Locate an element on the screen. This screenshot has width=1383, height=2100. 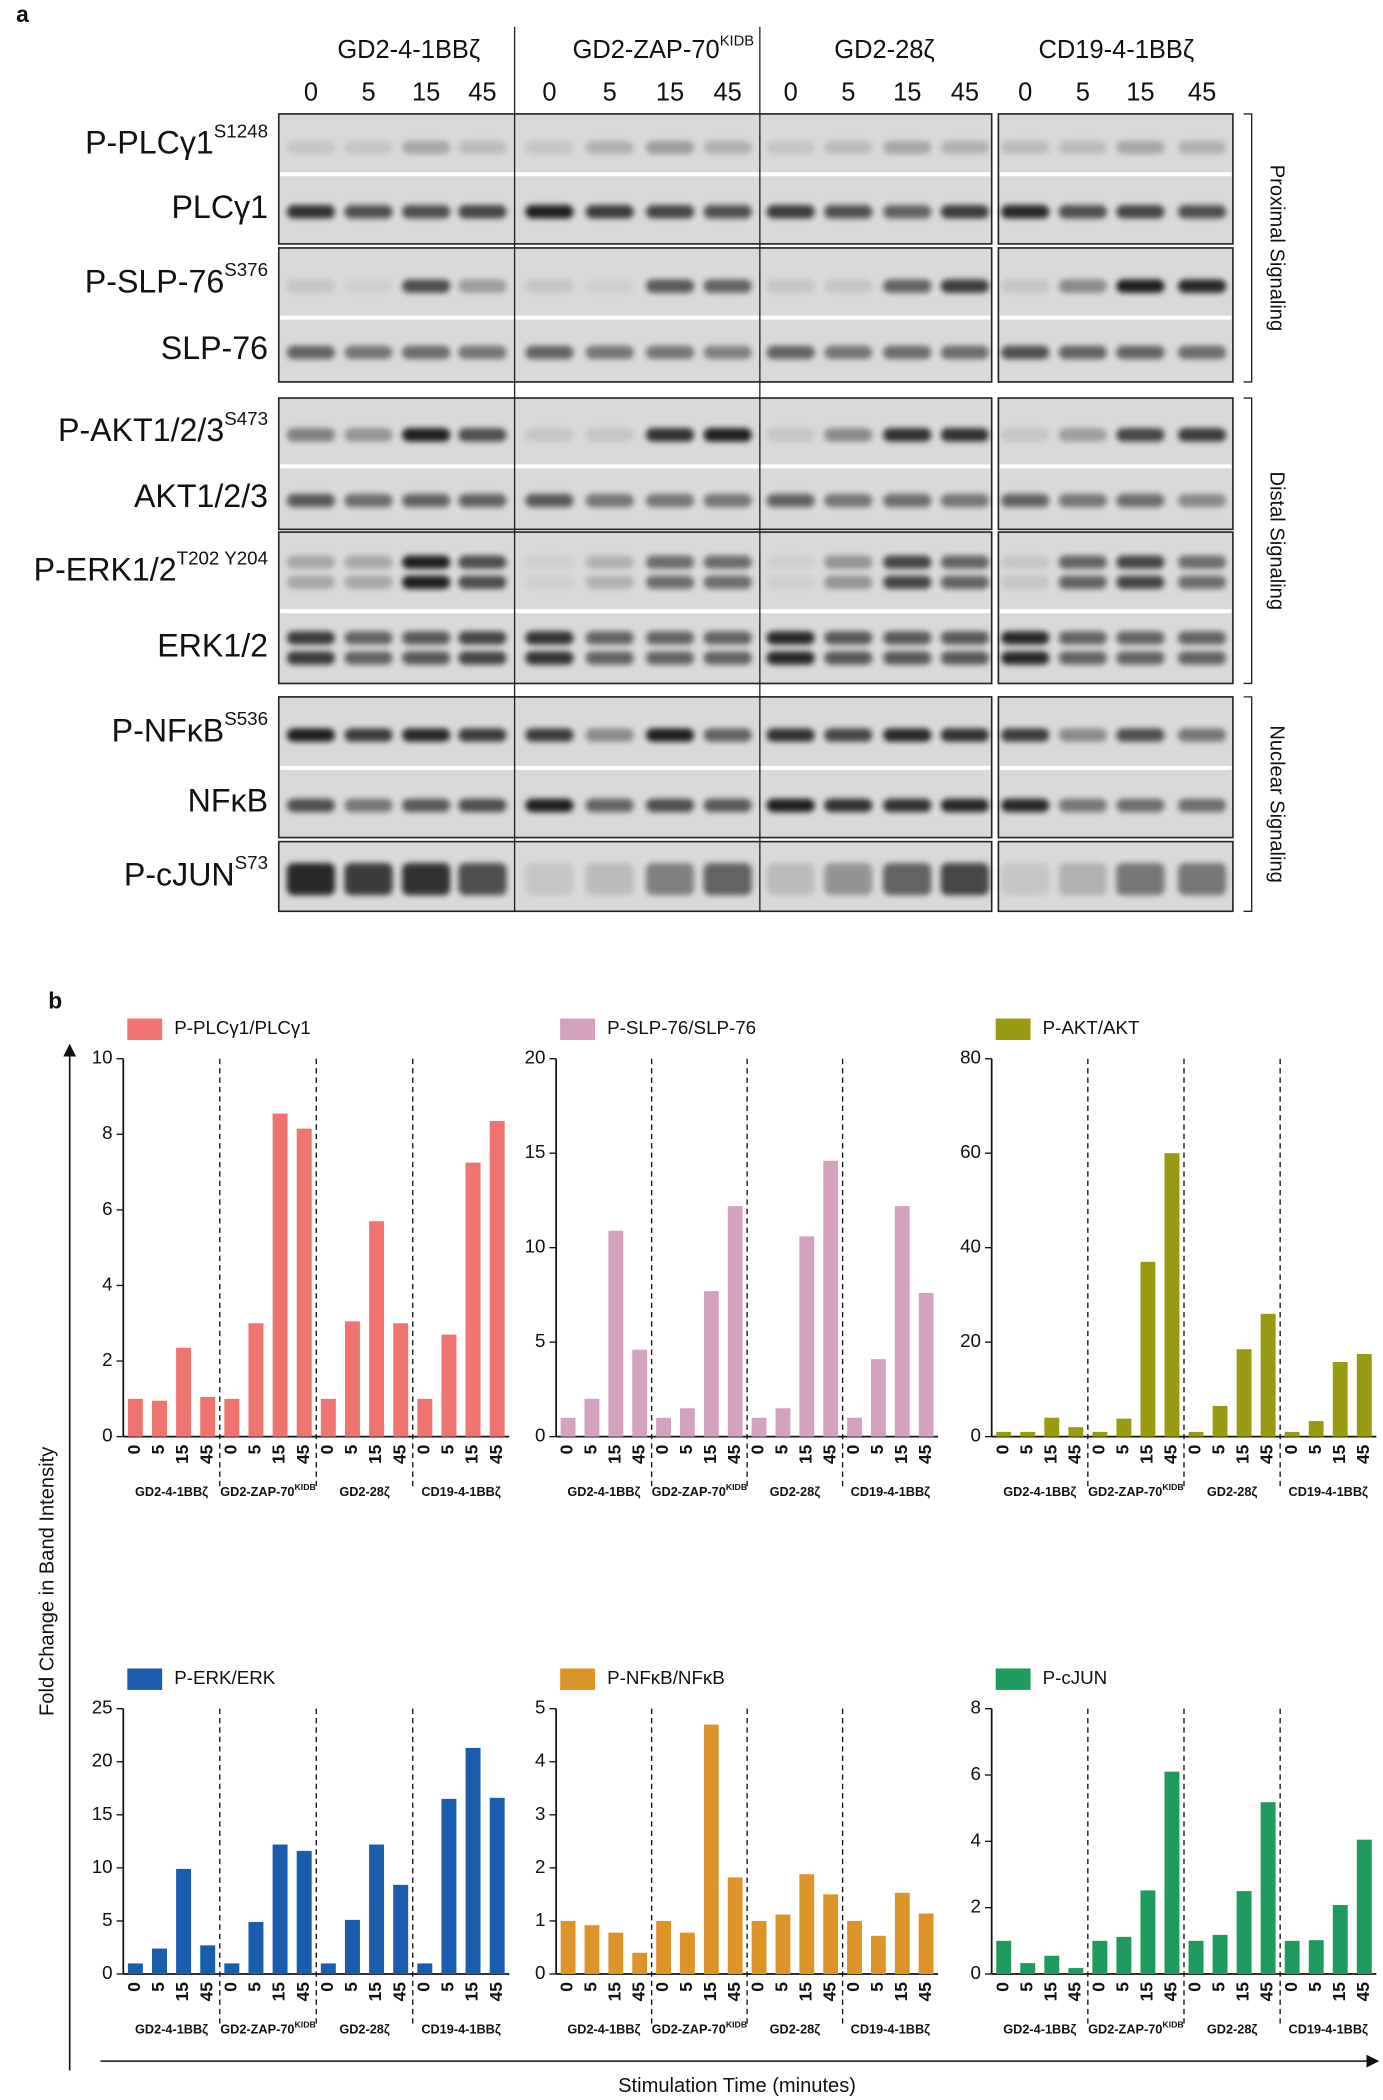
blot-row-label-main: P-NFκB is located at coordinates (168, 730).